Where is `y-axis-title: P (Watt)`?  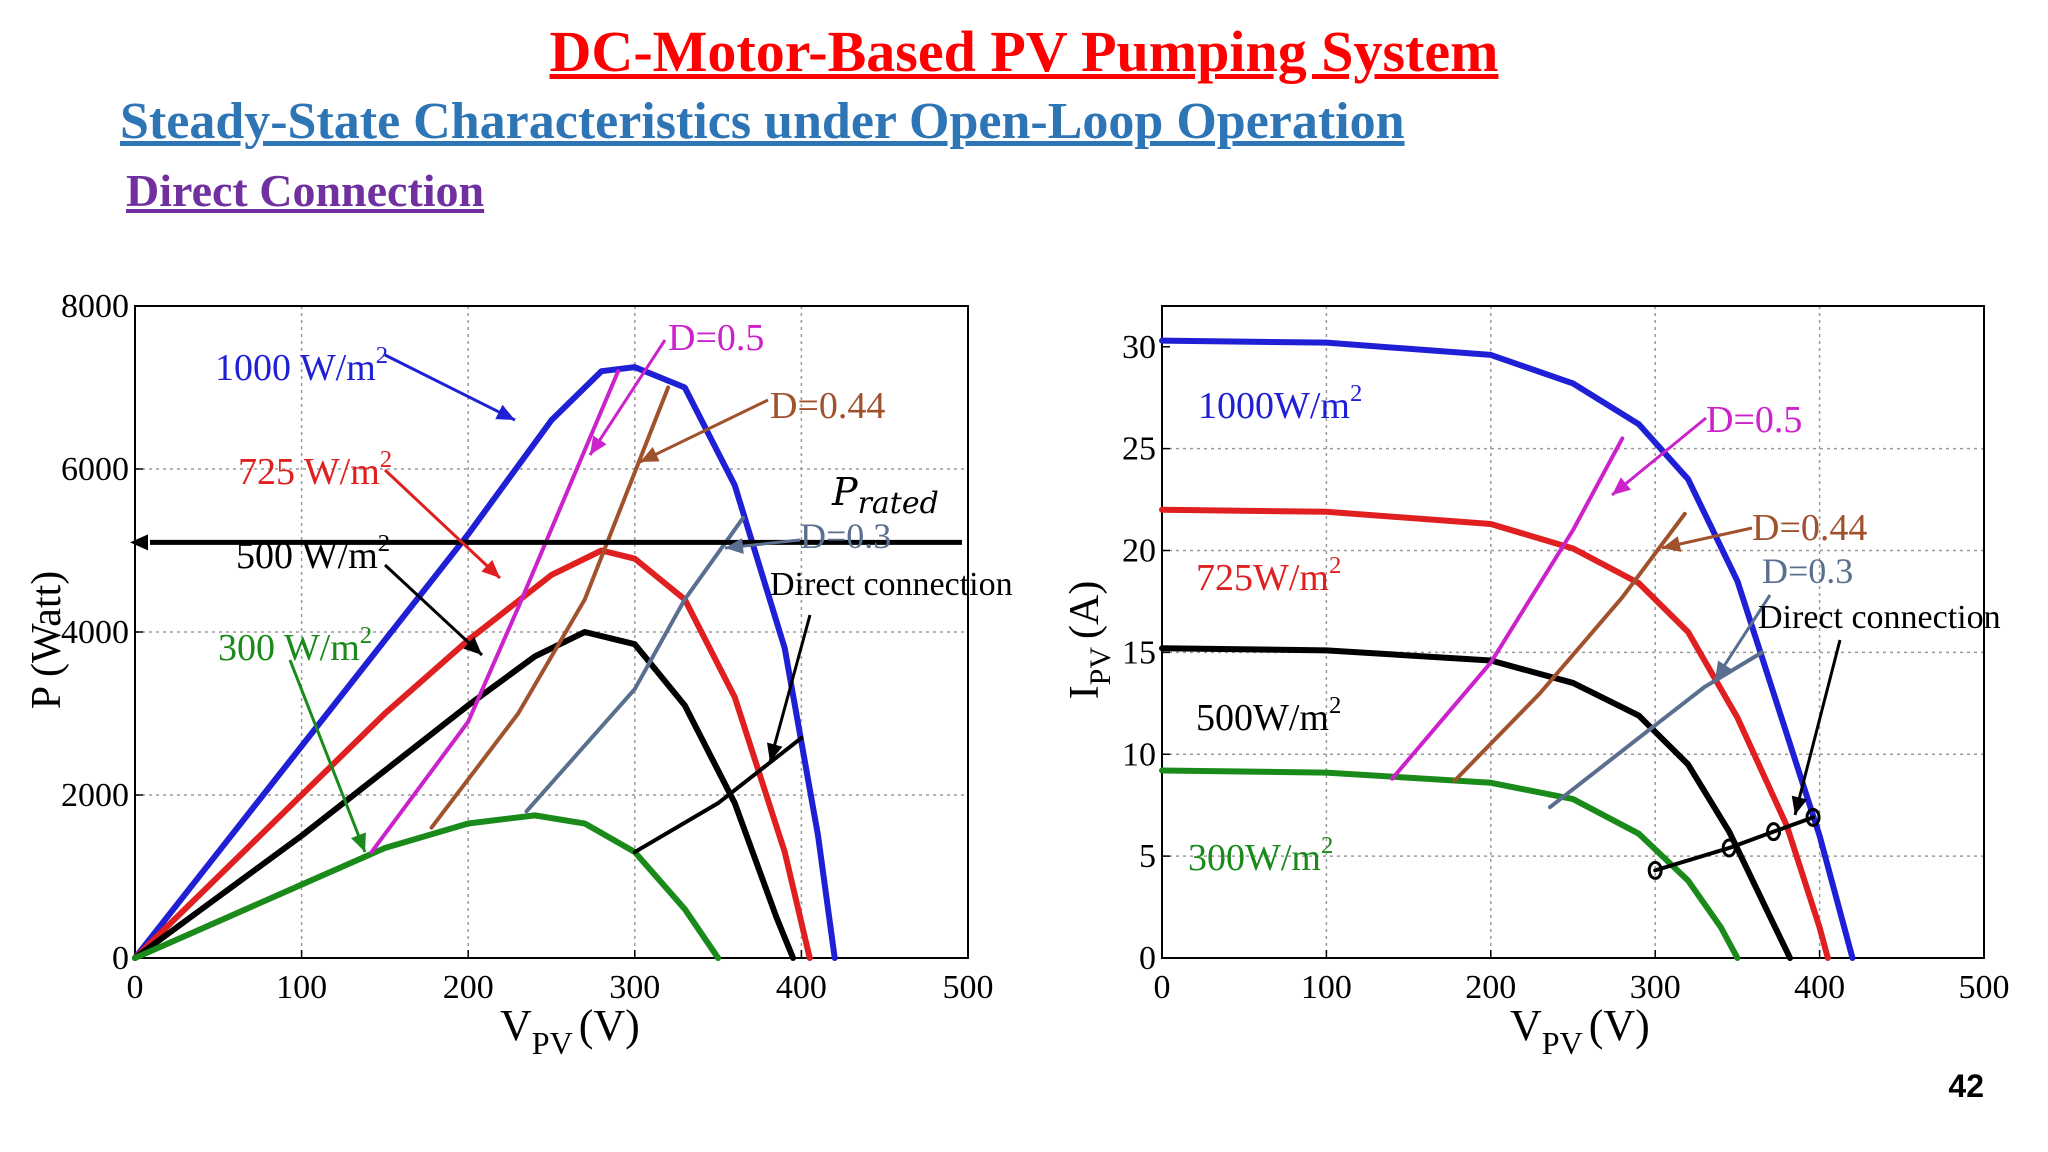
y-axis-title: P (Watt) is located at coordinates (47, 640).